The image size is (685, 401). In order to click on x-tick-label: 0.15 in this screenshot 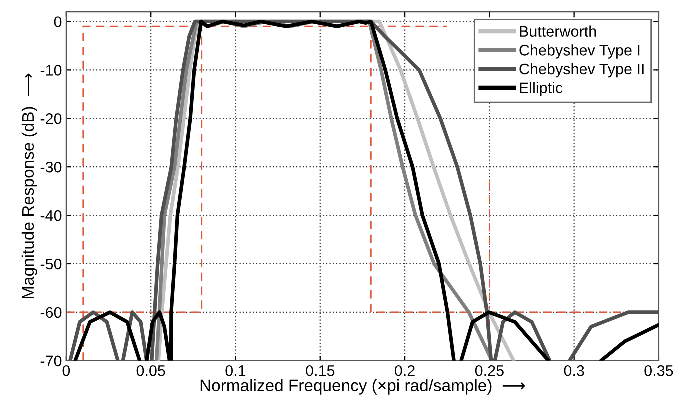, I will do `click(320, 370)`.